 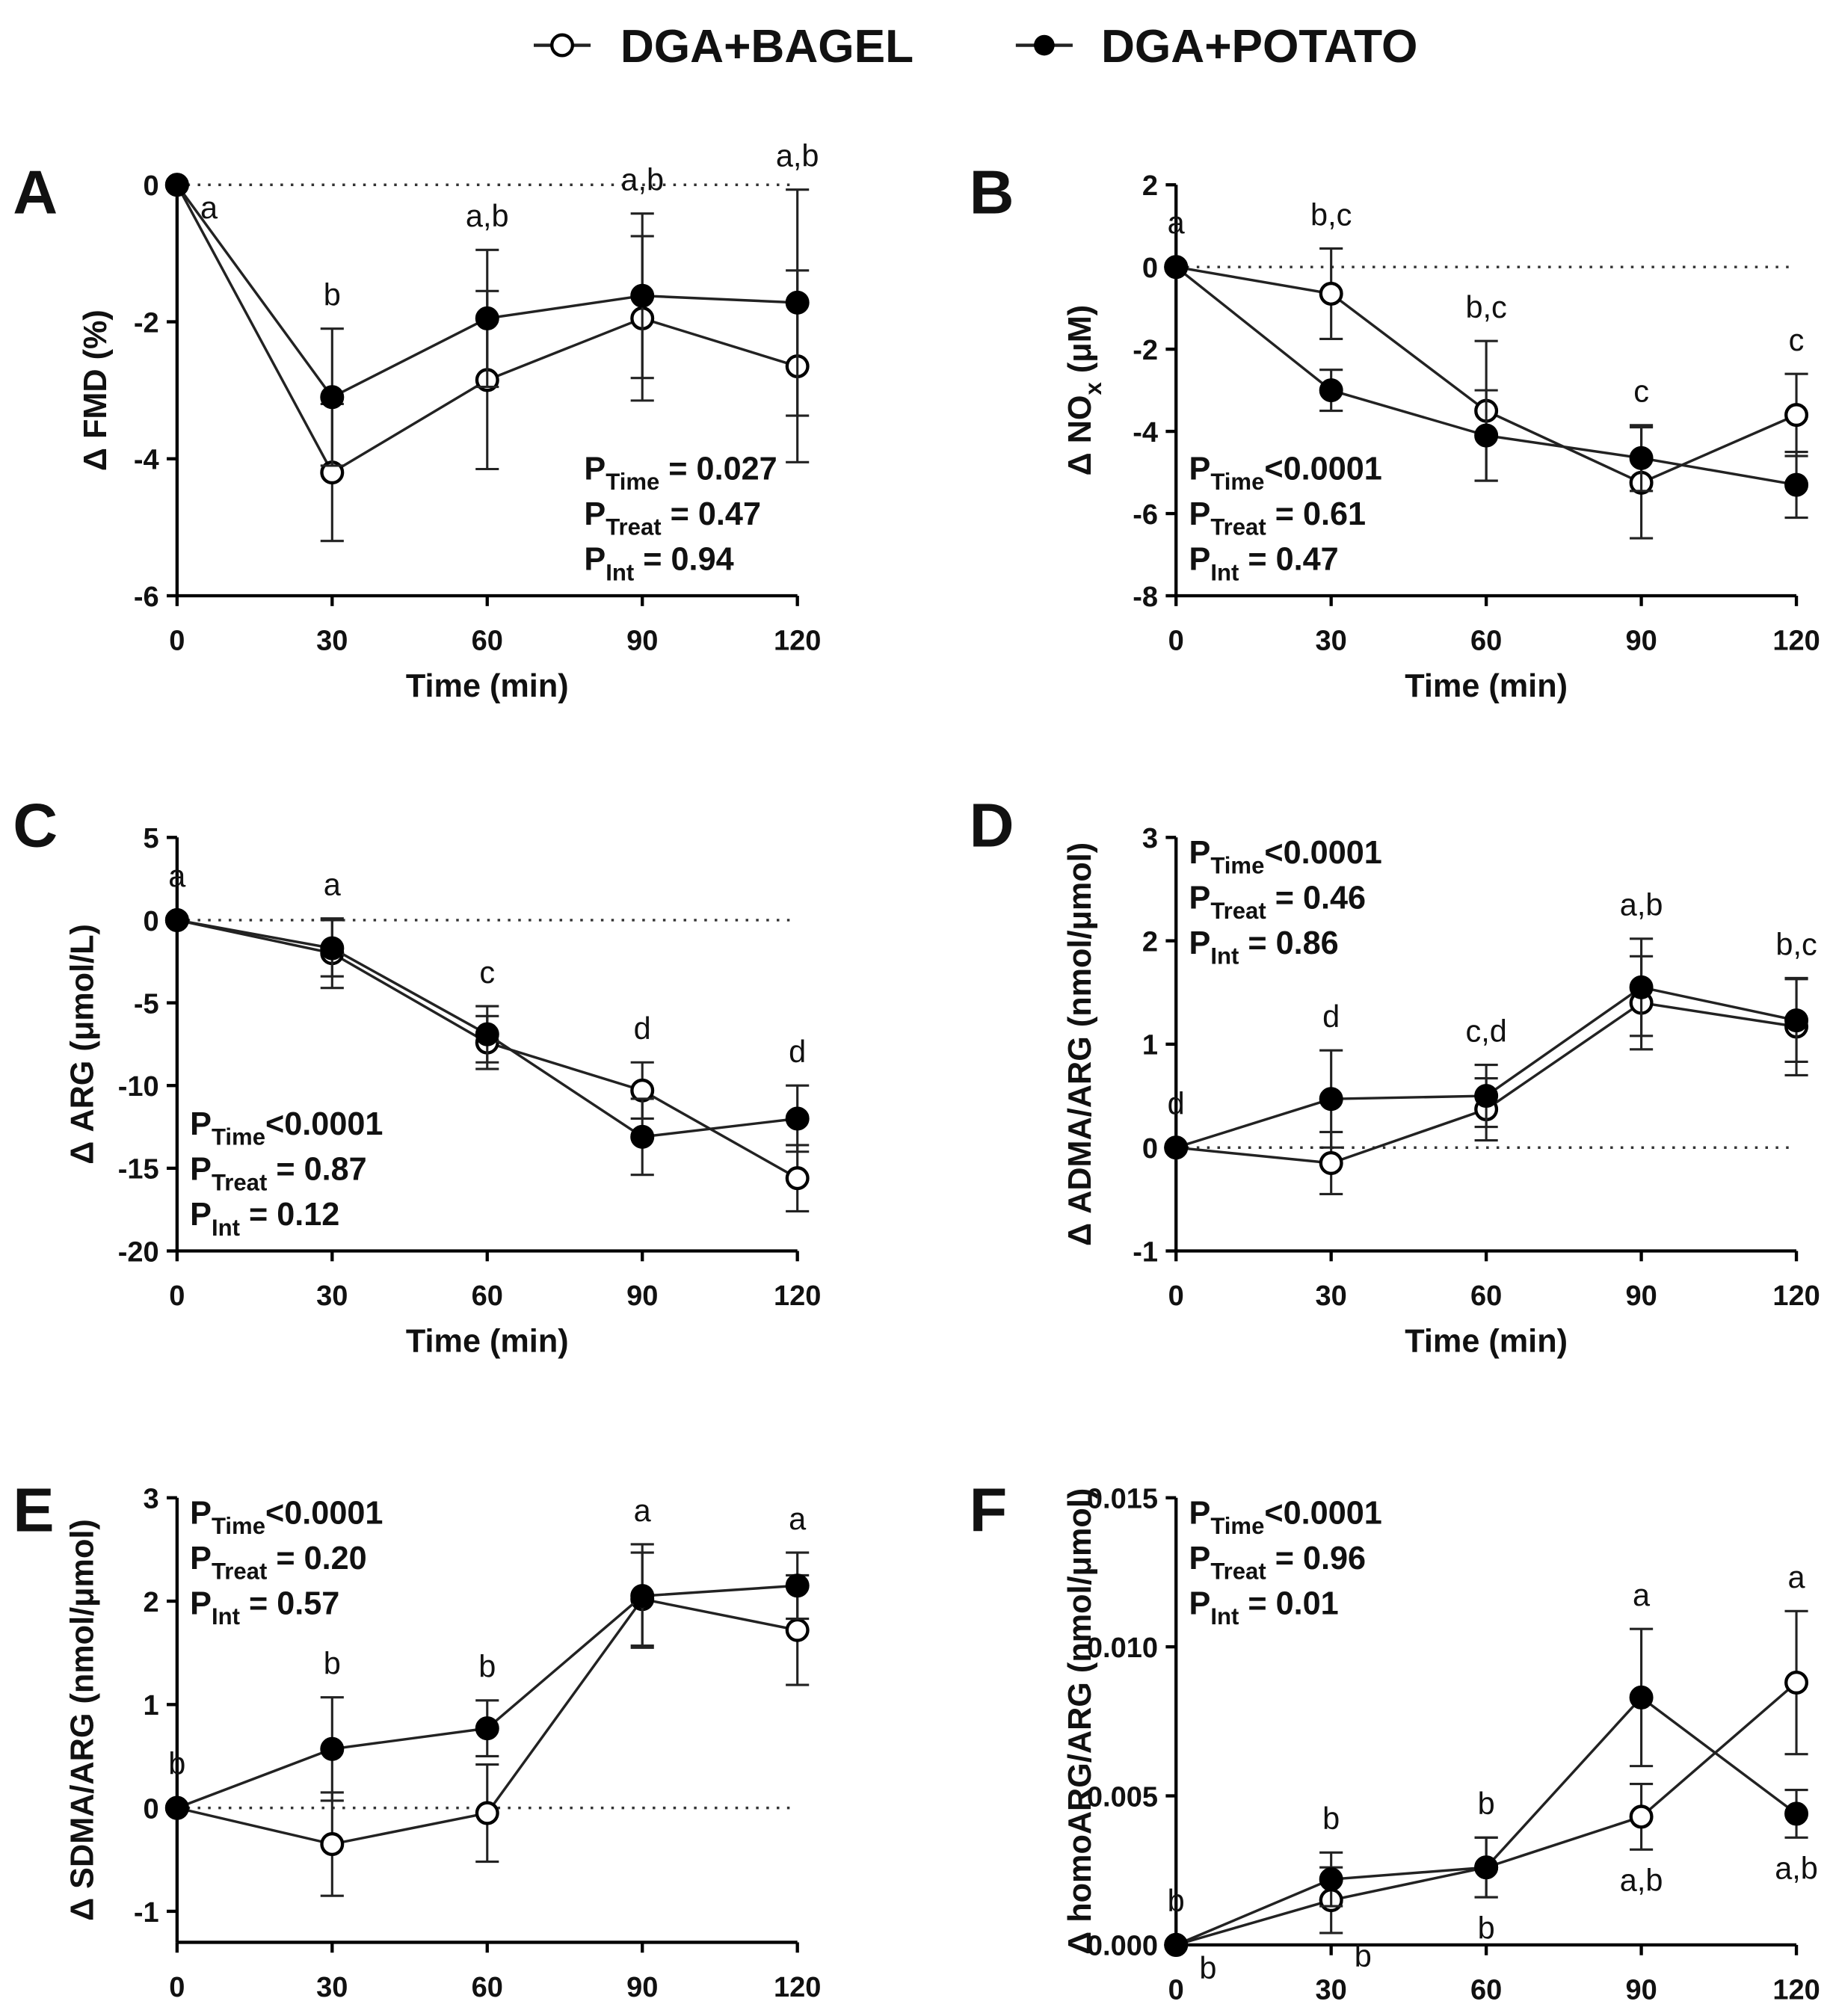 I want to click on y-tick-label: -6, so click(x=1145, y=515).